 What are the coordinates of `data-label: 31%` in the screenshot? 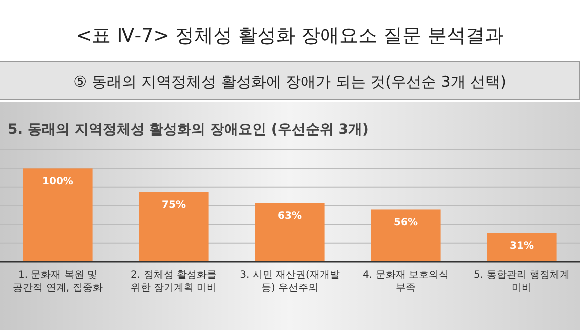 It's located at (522, 246).